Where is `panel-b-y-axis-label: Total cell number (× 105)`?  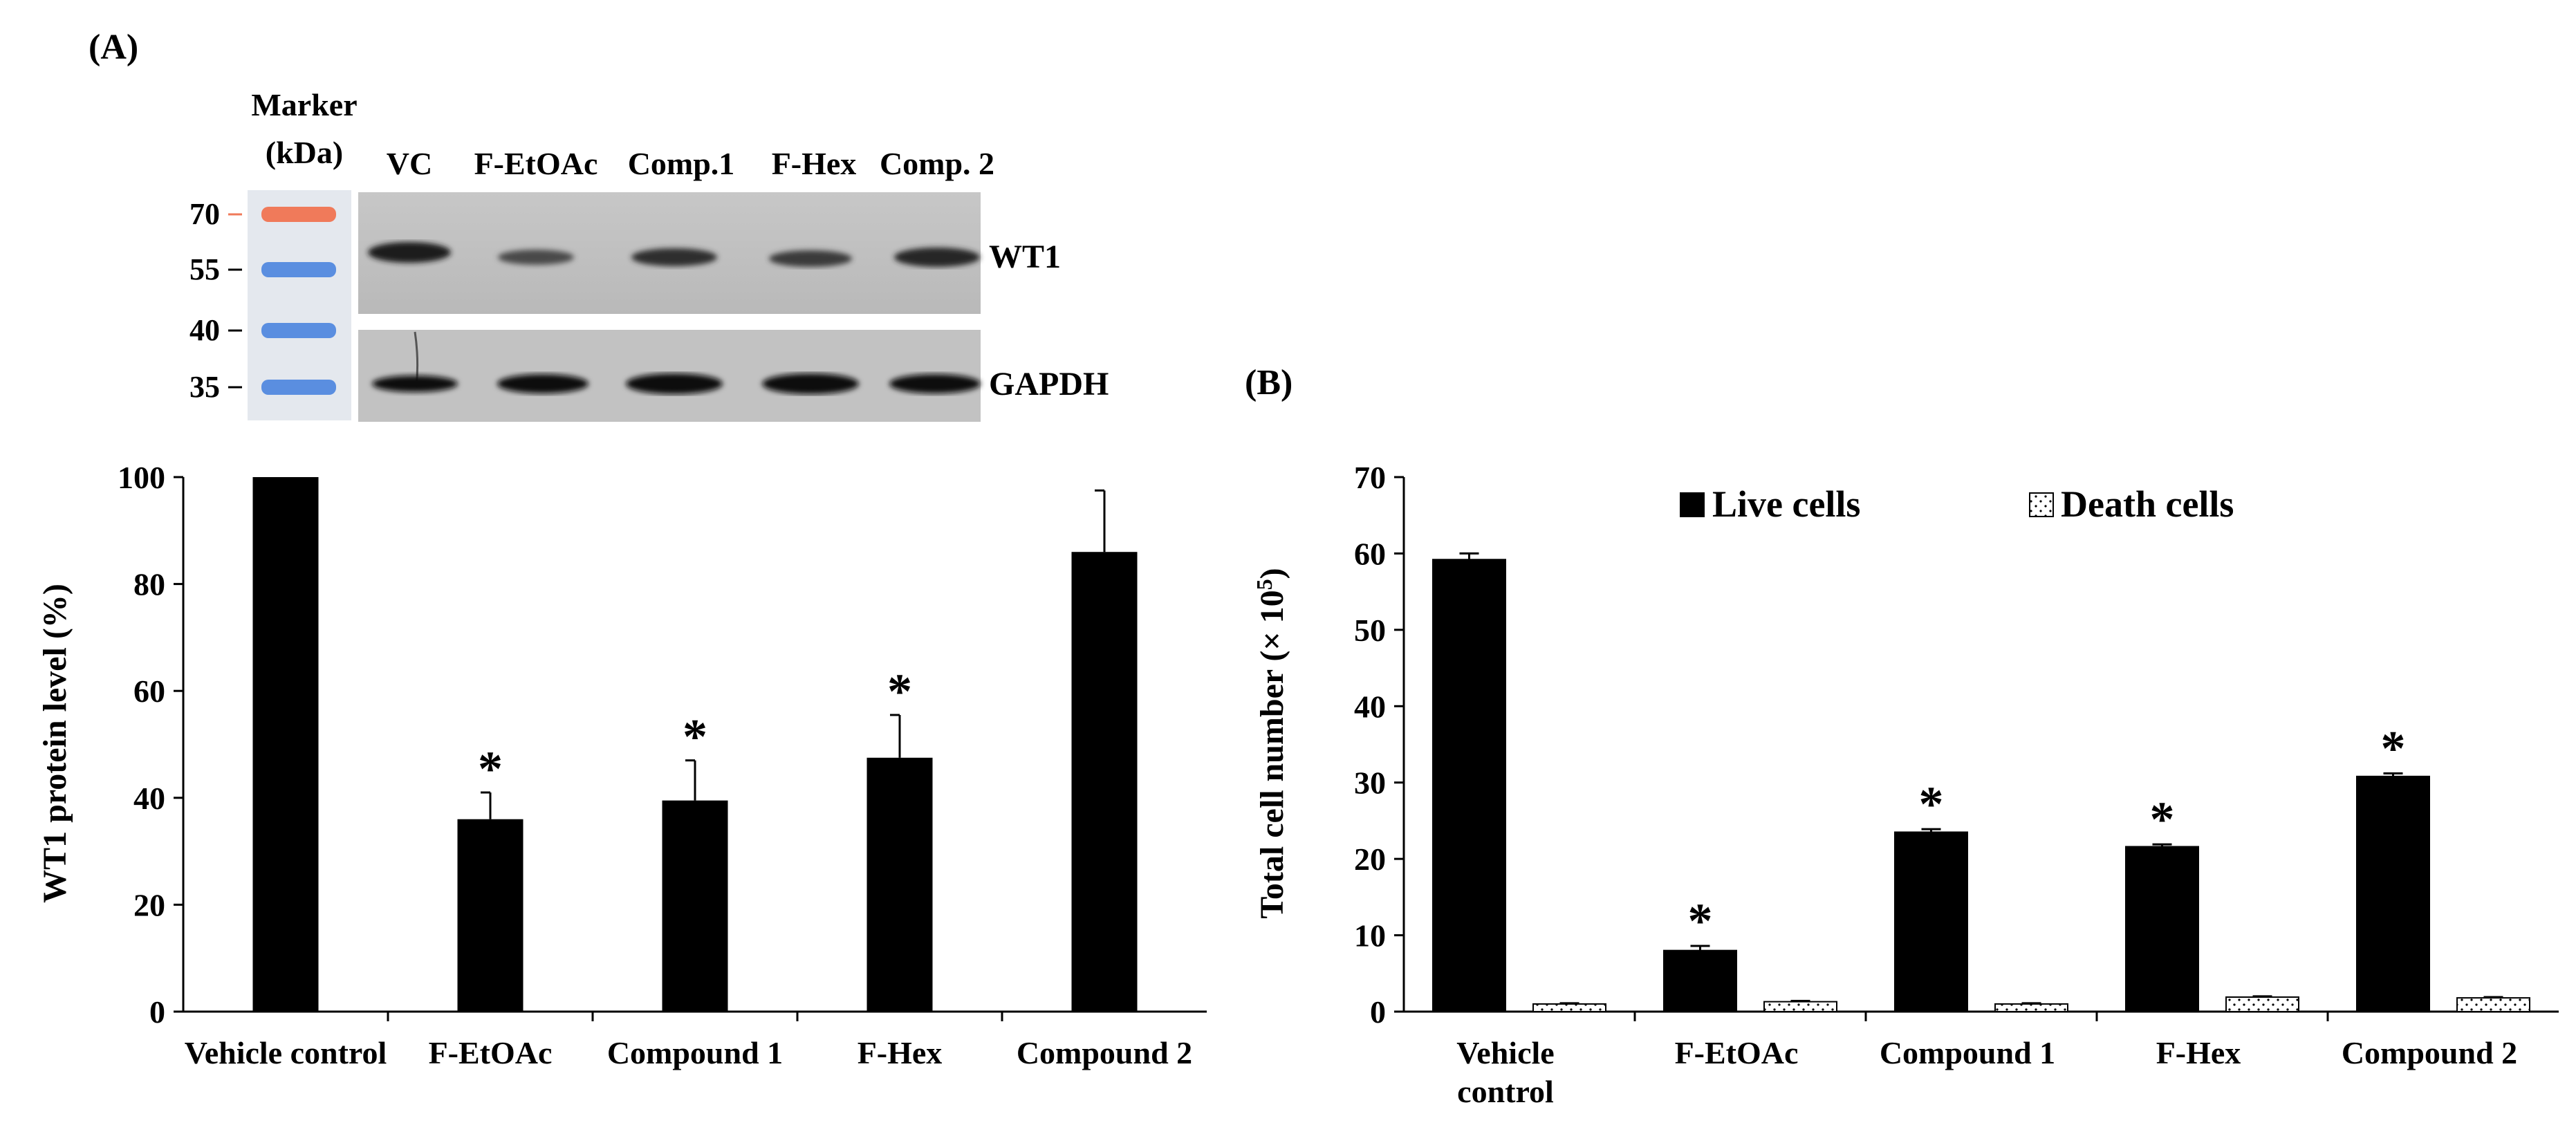 panel-b-y-axis-label: Total cell number (× 105) is located at coordinates (1271, 743).